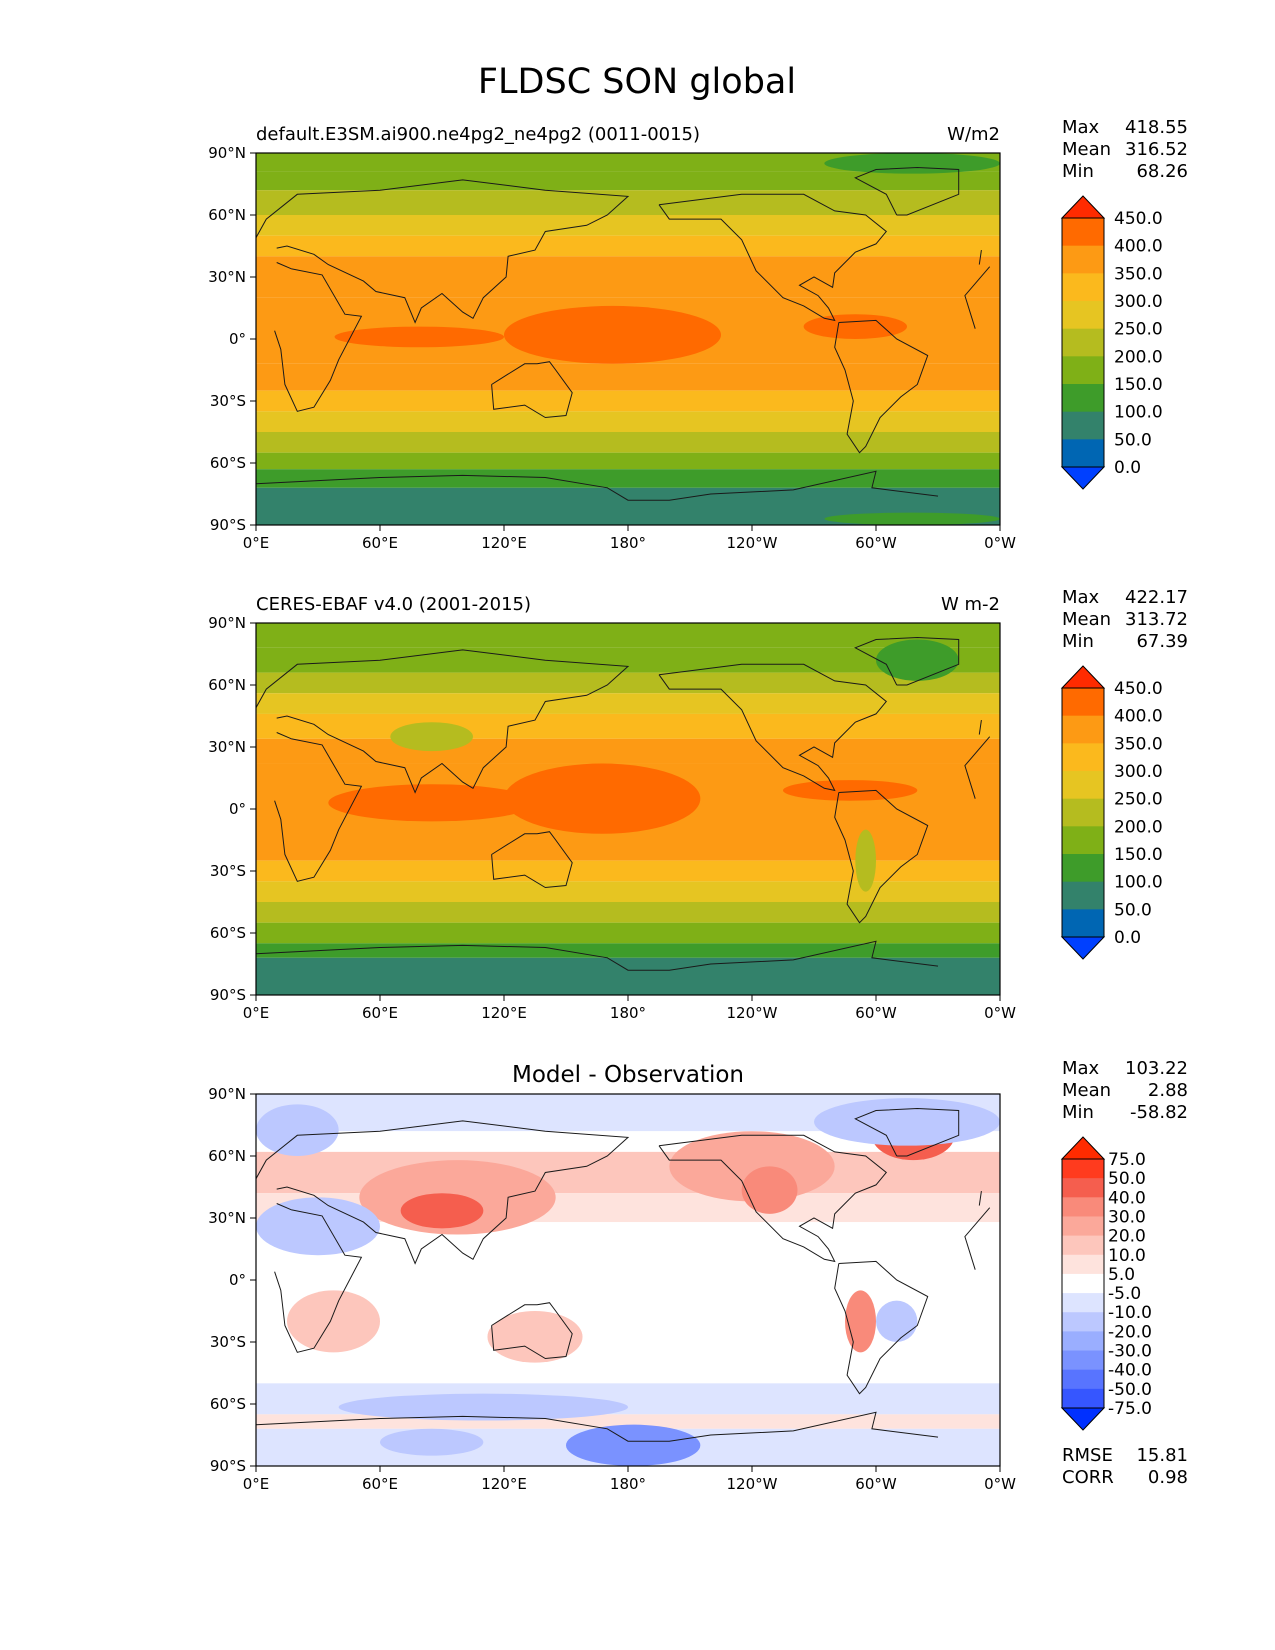  I want to click on colorbar-label: 75.0, so click(1127, 1160).